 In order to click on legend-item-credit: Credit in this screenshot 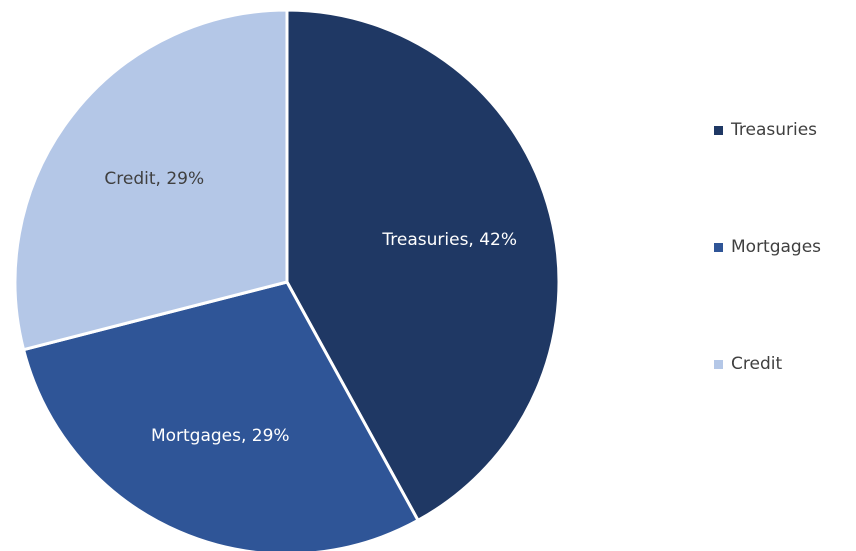, I will do `click(767, 364)`.